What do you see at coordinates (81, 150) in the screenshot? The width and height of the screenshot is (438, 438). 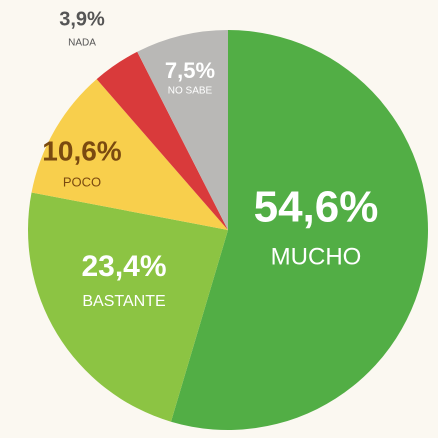 I see `value-label: 10,6%` at bounding box center [81, 150].